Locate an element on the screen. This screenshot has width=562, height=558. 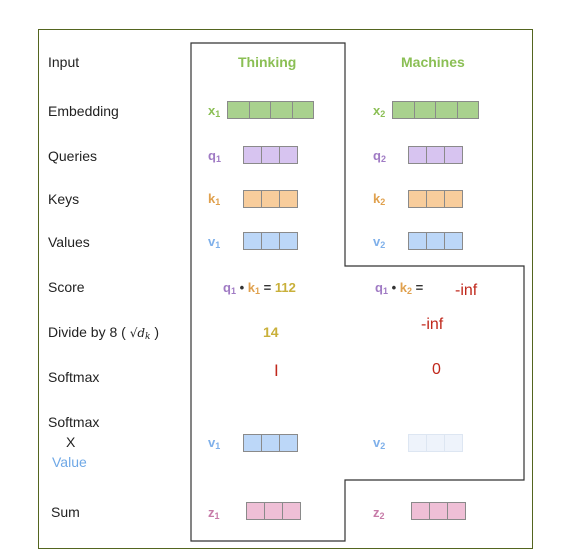
k2-vector is located at coordinates (435, 199).